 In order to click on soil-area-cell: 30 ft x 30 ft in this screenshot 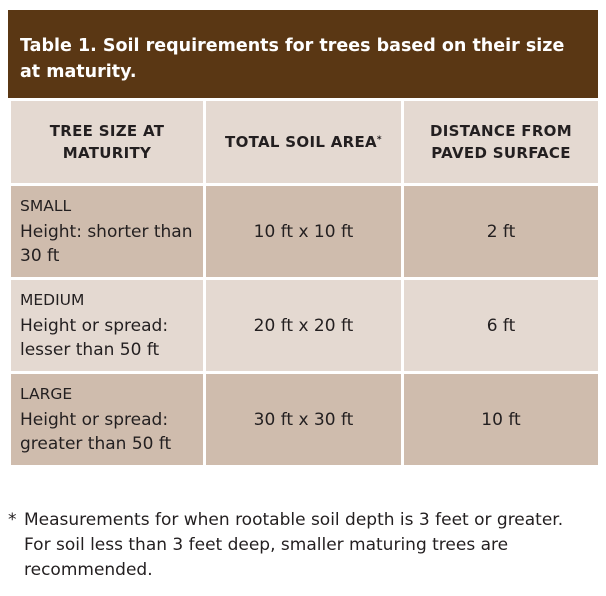, I will do `click(303, 419)`.